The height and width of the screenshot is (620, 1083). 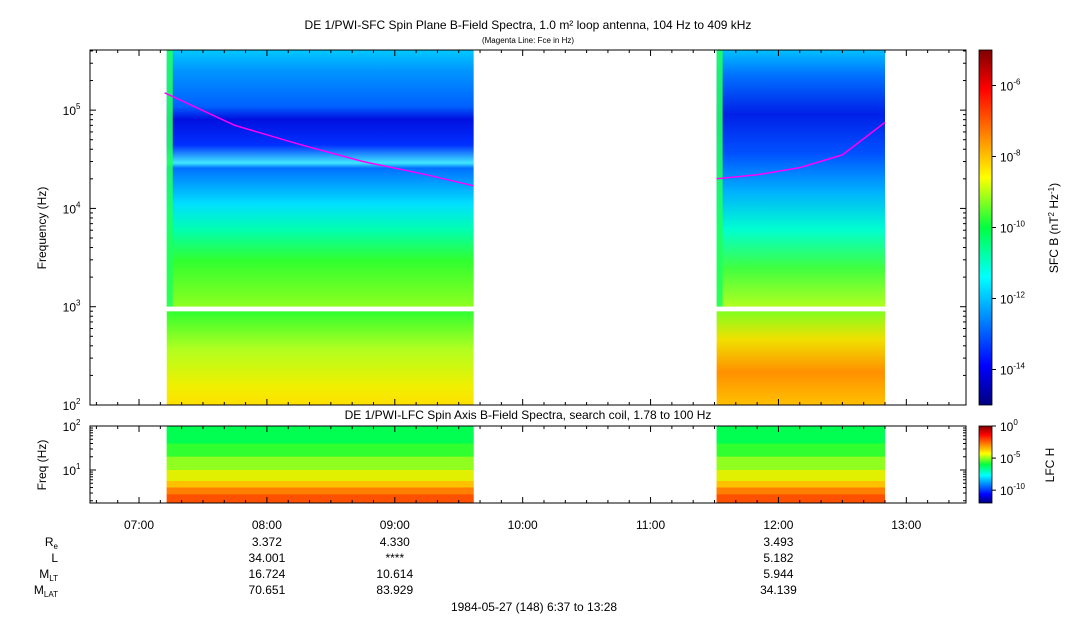 I want to click on ephemeris-value: 3.493, so click(x=778, y=542).